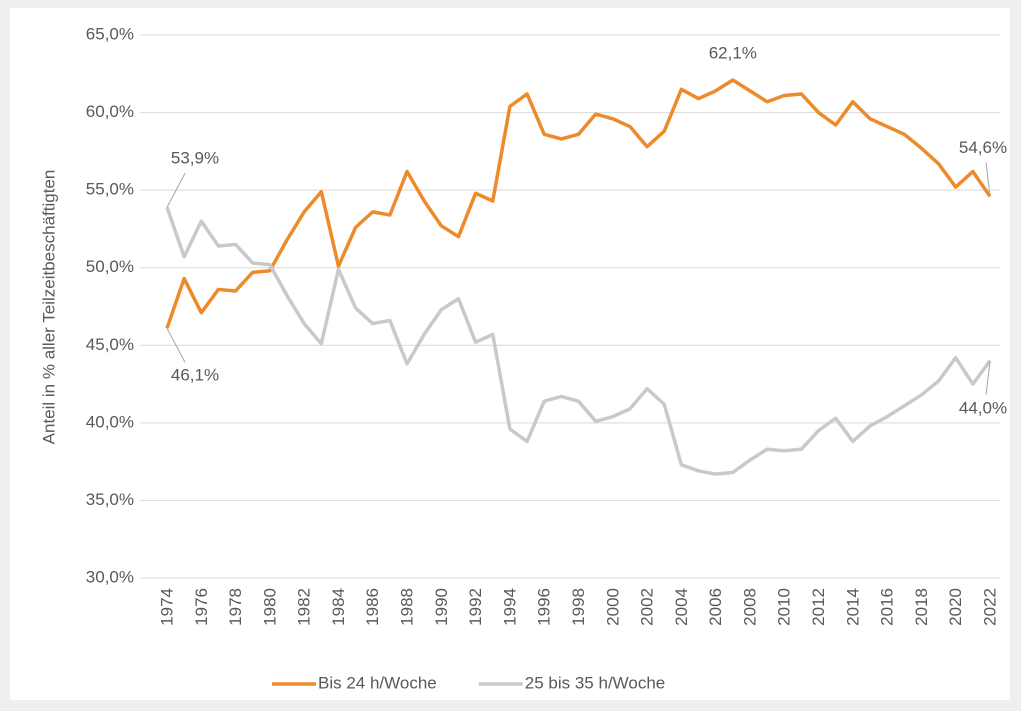 The width and height of the screenshot is (1021, 711). What do you see at coordinates (338, 607) in the screenshot?
I see `x-tick-label: 1984` at bounding box center [338, 607].